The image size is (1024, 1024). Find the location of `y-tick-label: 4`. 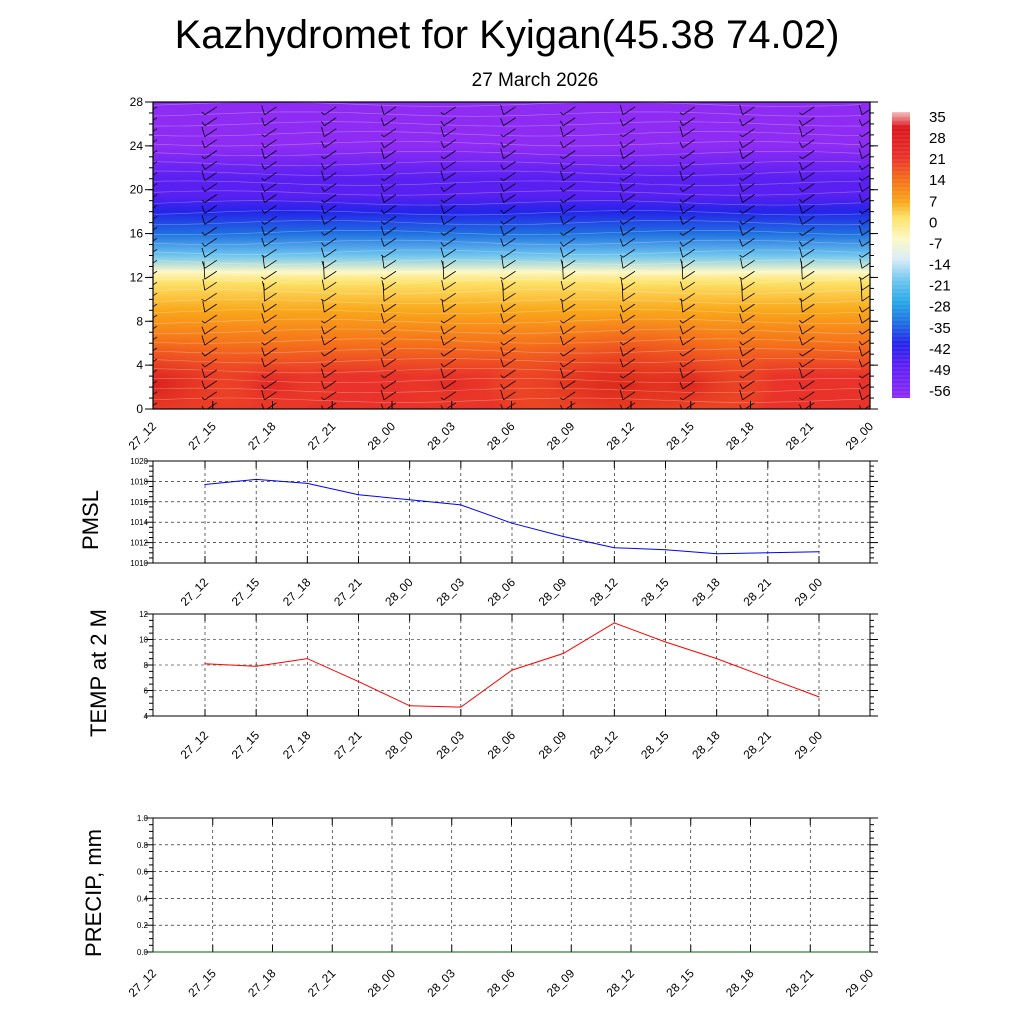

y-tick-label: 4 is located at coordinates (146, 716).